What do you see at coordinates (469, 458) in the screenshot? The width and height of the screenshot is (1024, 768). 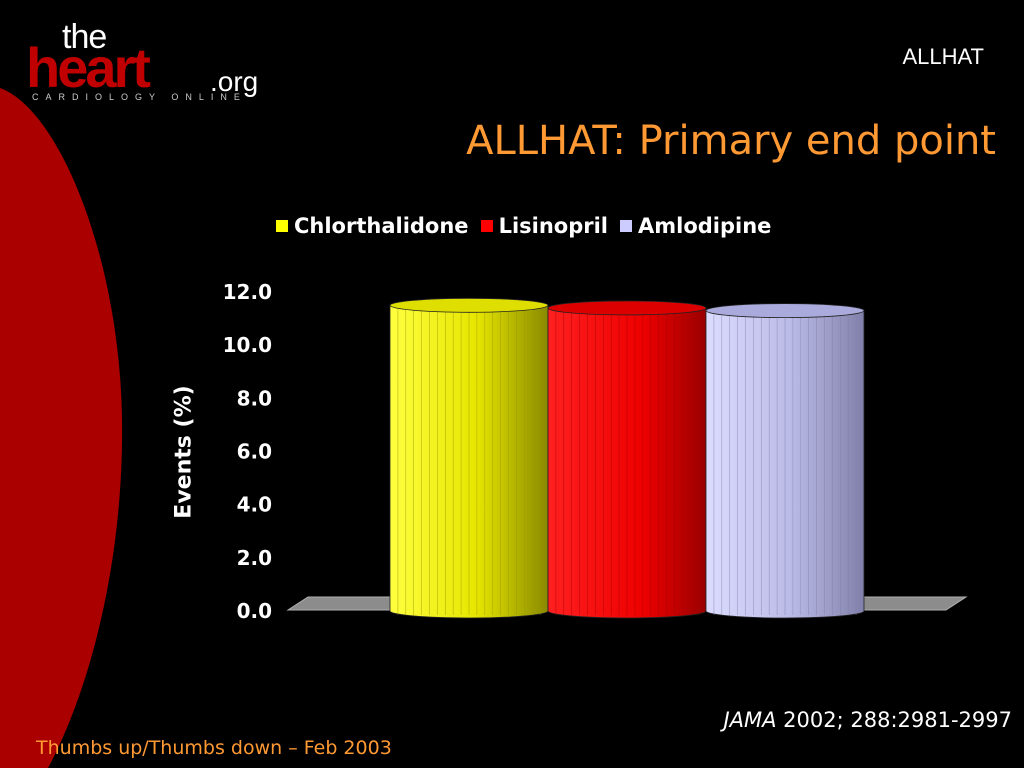 I see `bar-chlorthalidone` at bounding box center [469, 458].